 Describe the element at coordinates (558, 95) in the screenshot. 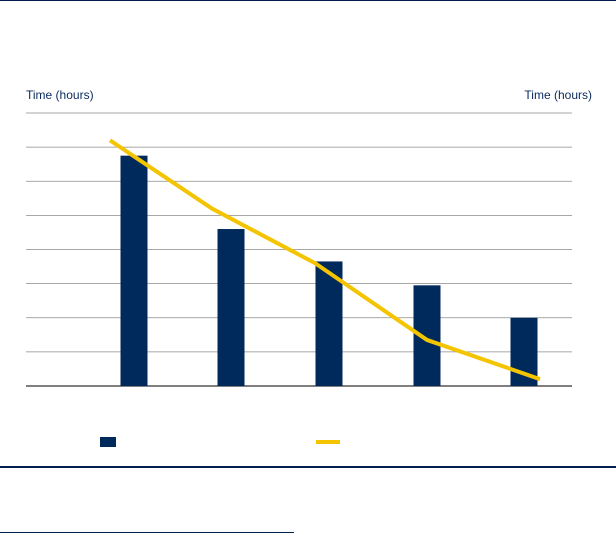

I see `y-axis-label-right: Time (hours)` at that location.